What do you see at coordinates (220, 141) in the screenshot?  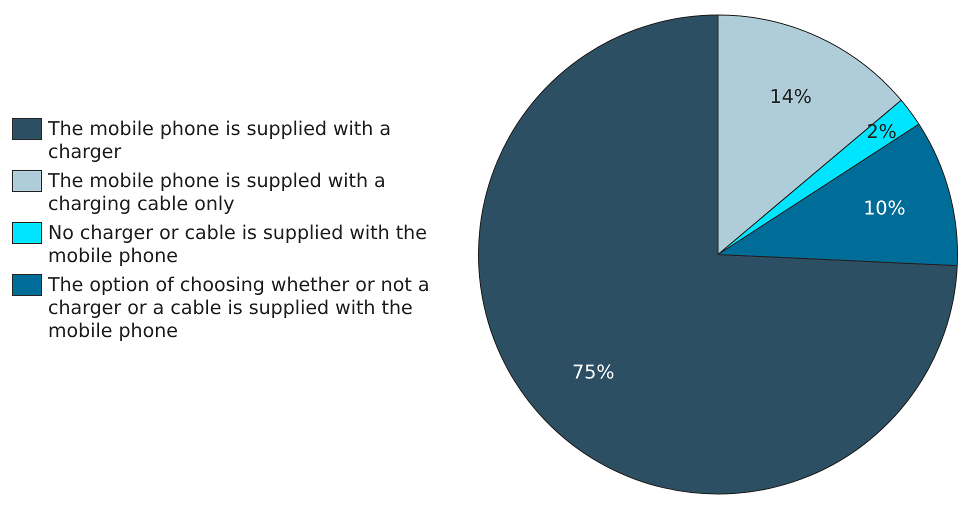 I see `legend-label: The mobile phone is supplied with a charger` at bounding box center [220, 141].